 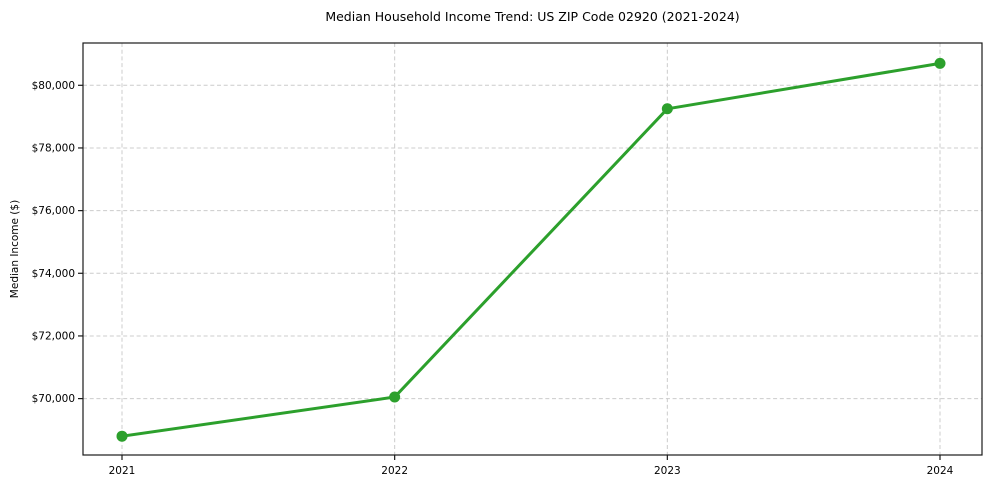 I want to click on x-tick-label: 2022, so click(x=394, y=471).